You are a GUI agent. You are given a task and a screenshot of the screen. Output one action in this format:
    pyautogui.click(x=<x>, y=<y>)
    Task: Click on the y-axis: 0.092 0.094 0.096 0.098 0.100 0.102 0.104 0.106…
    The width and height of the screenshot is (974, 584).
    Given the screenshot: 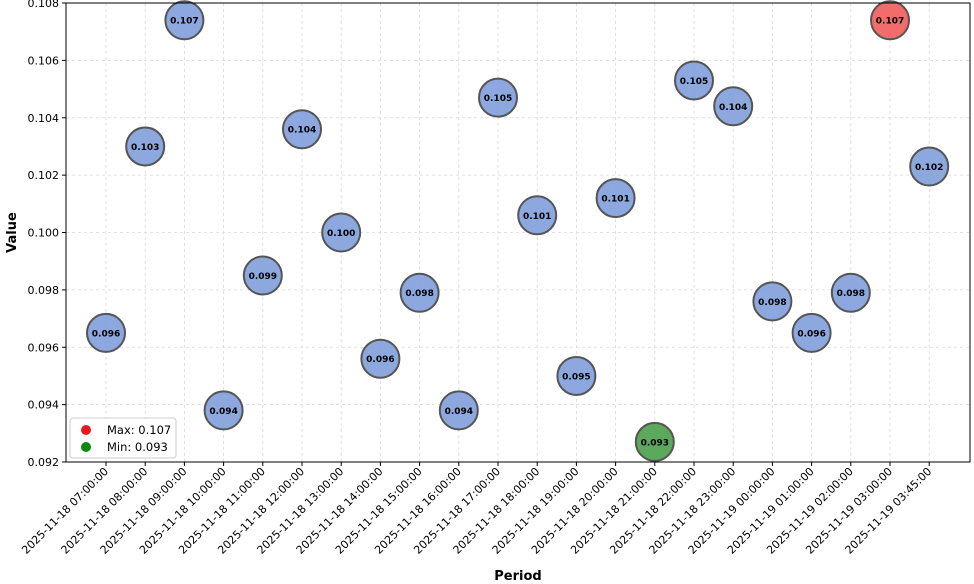 What is the action you would take?
    pyautogui.click(x=47, y=234)
    